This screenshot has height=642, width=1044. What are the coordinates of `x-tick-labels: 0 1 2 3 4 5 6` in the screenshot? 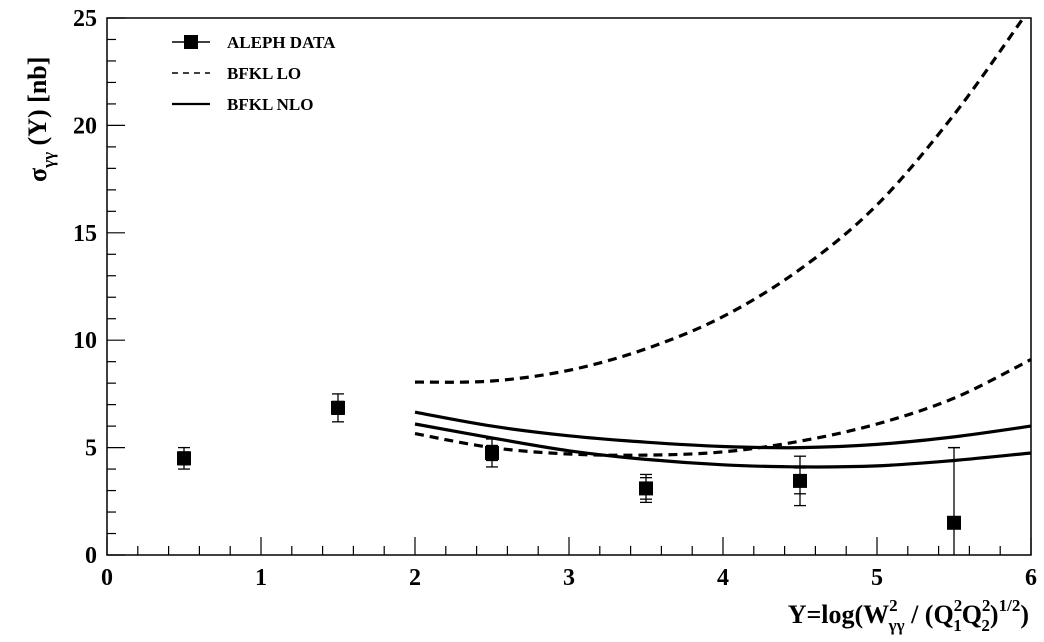 It's located at (569, 578).